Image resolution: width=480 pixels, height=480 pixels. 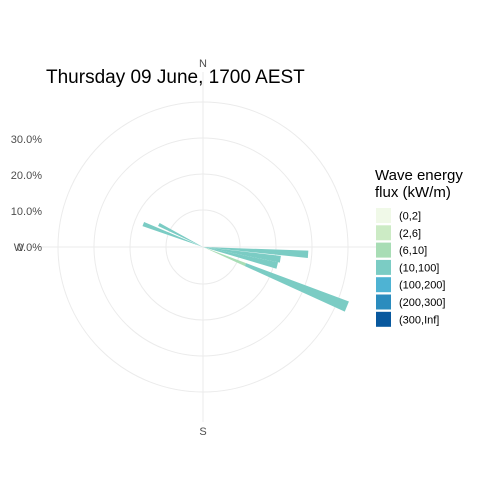 I want to click on legend-label-3: (10,100], so click(x=419, y=268).